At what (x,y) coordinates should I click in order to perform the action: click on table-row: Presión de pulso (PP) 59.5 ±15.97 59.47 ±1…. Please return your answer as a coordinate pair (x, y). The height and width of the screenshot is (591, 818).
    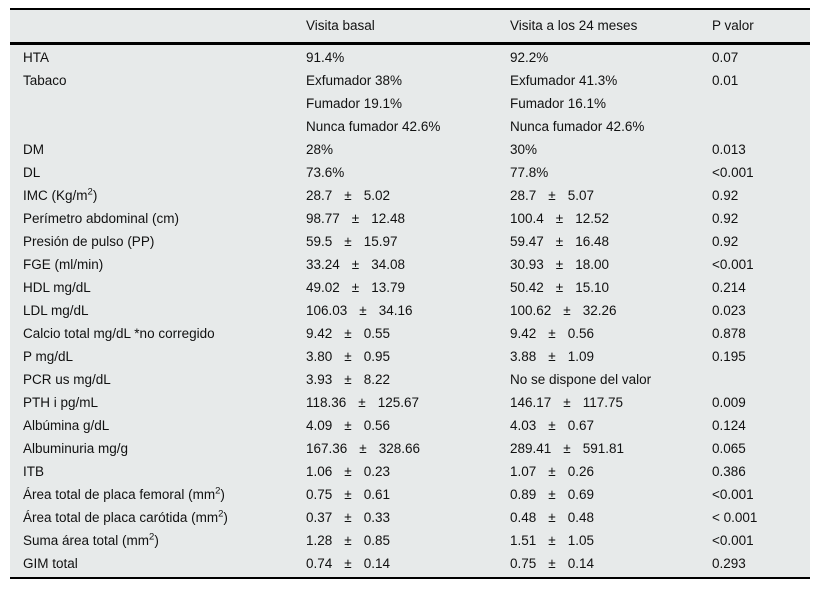
    Looking at the image, I should click on (410, 241).